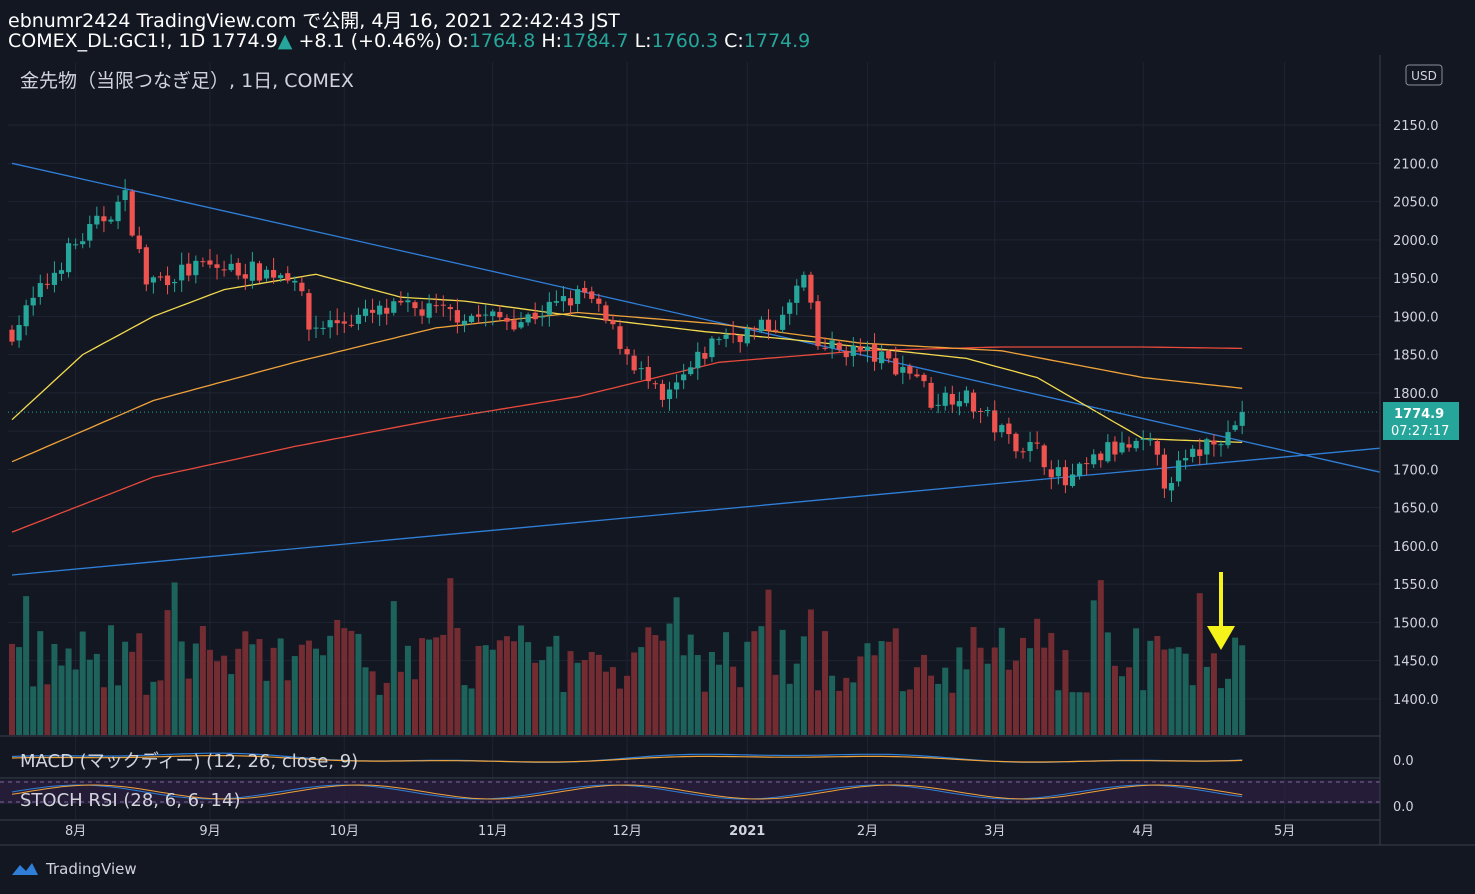  What do you see at coordinates (1416, 547) in the screenshot?
I see `y-tick-label: 1600.0` at bounding box center [1416, 547].